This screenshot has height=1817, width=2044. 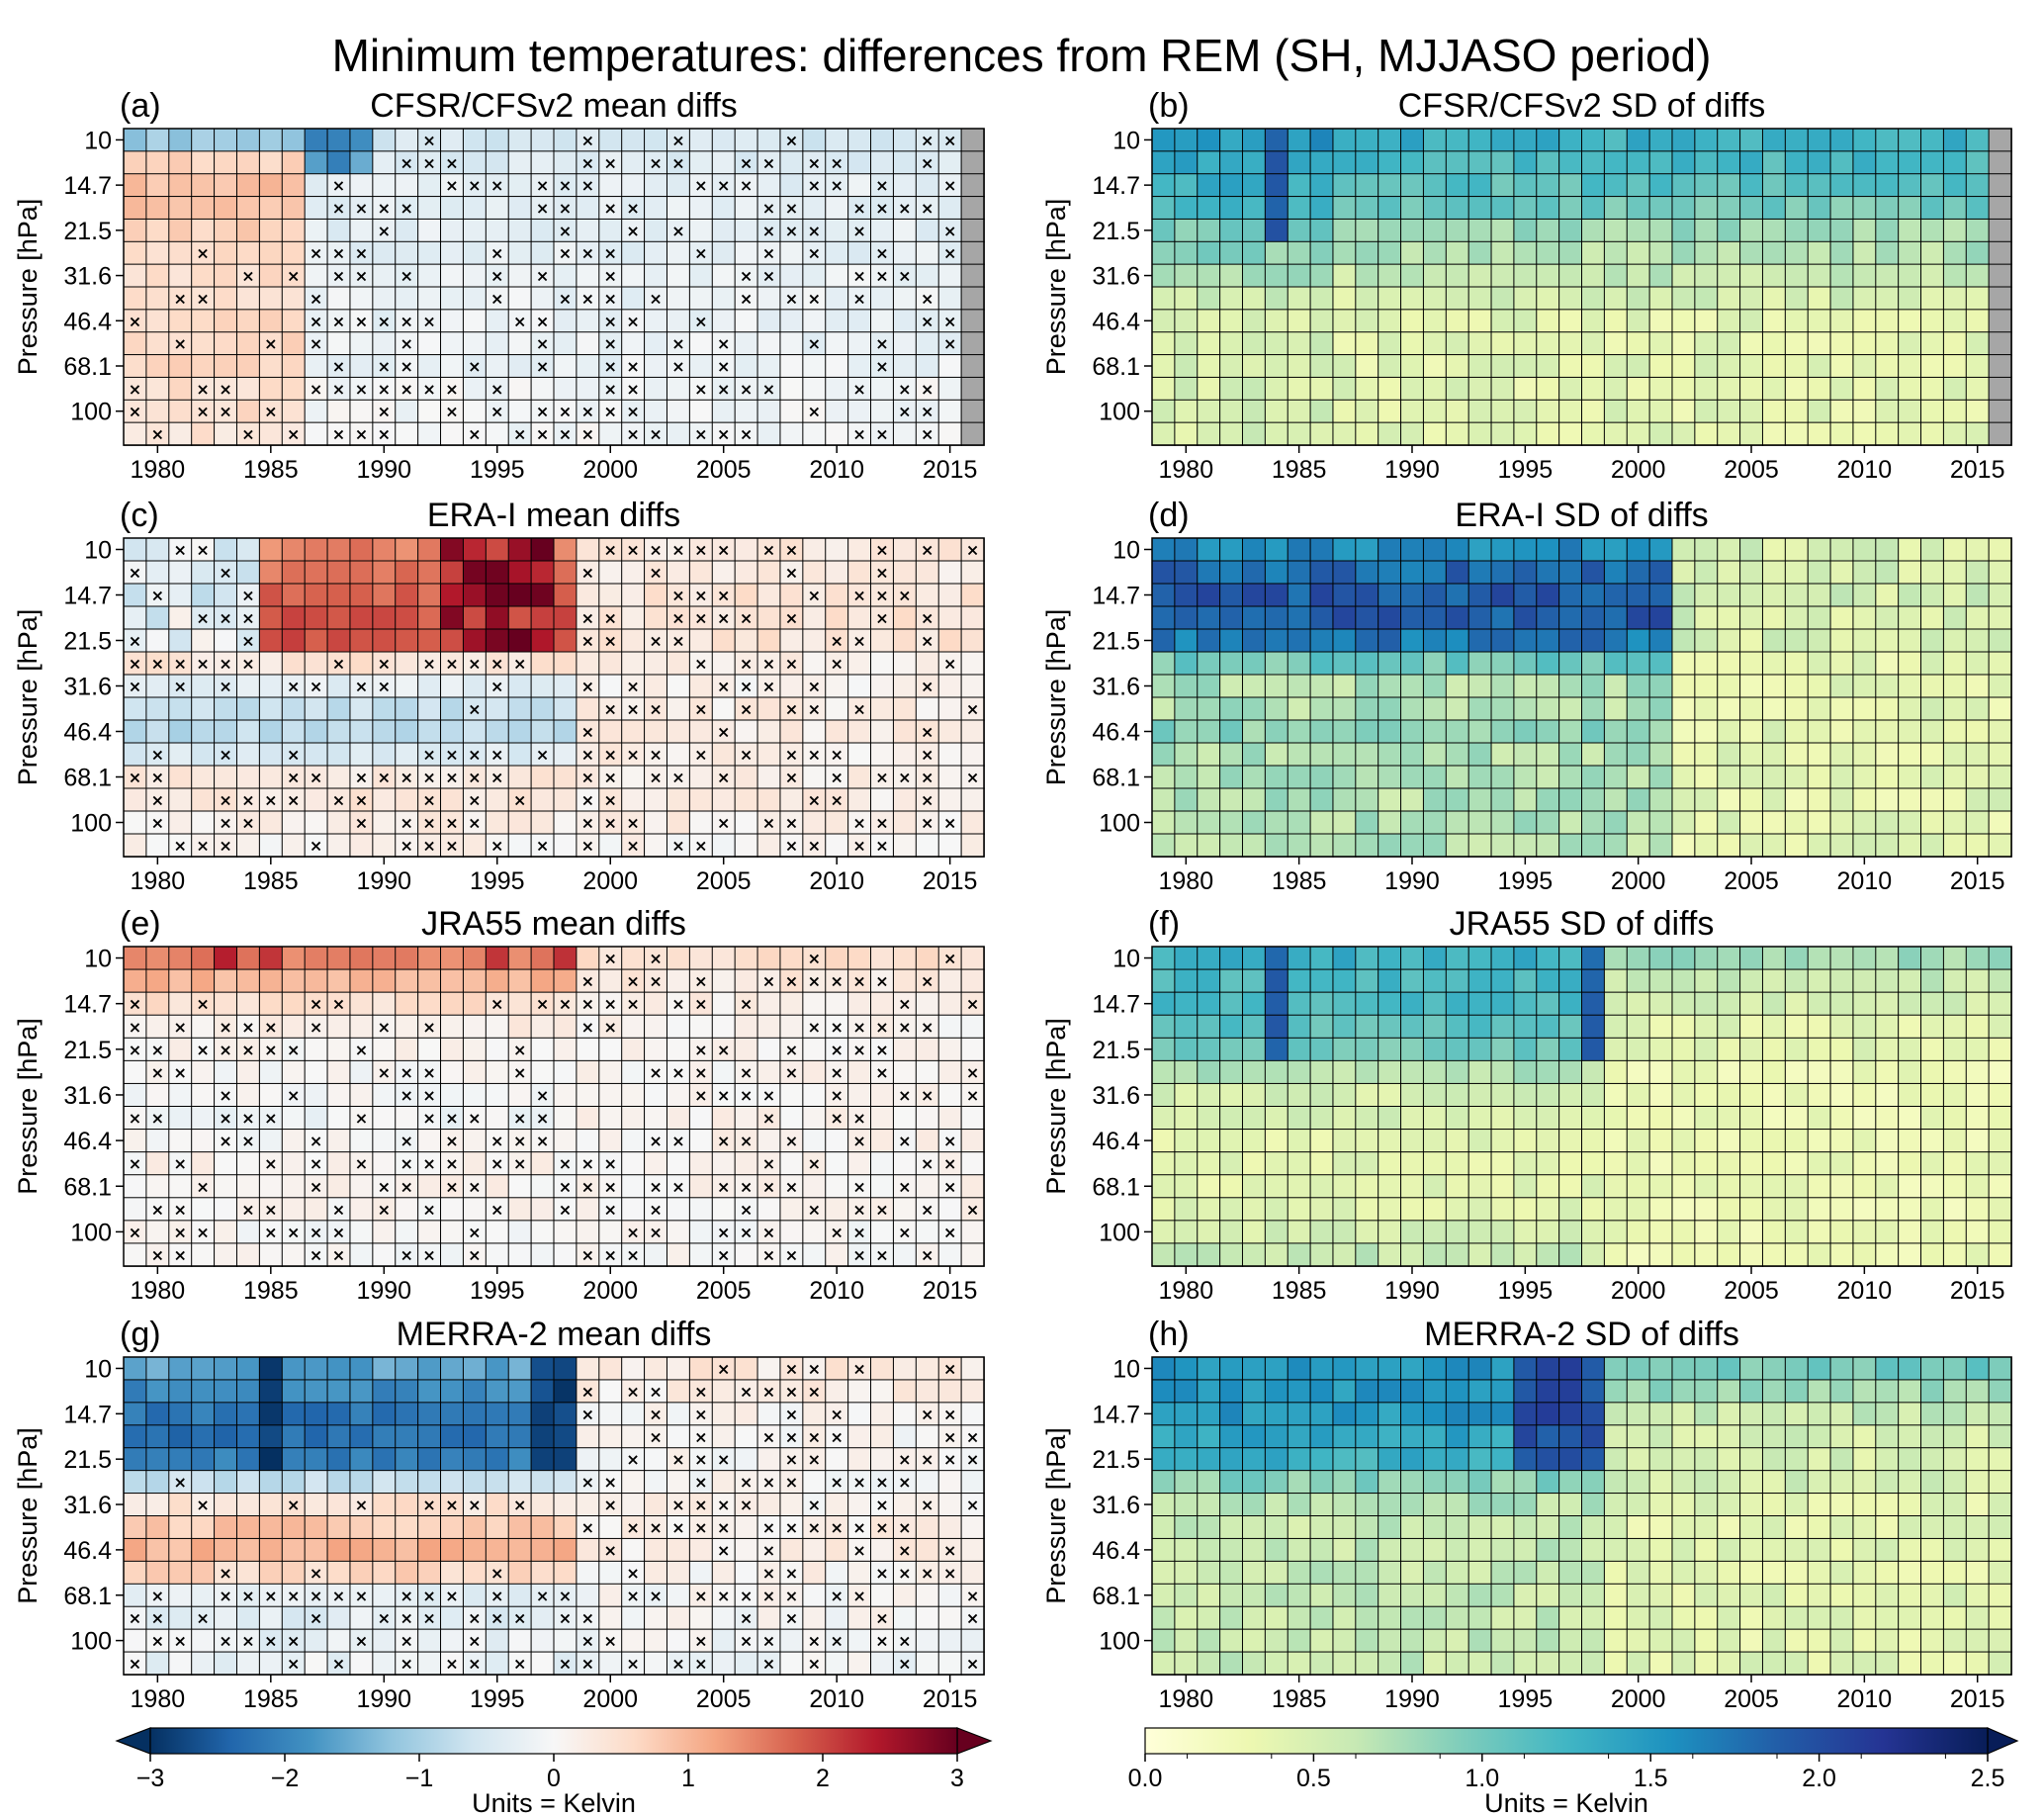 What do you see at coordinates (1169, 515) in the screenshot?
I see `panel-letter: (d)` at bounding box center [1169, 515].